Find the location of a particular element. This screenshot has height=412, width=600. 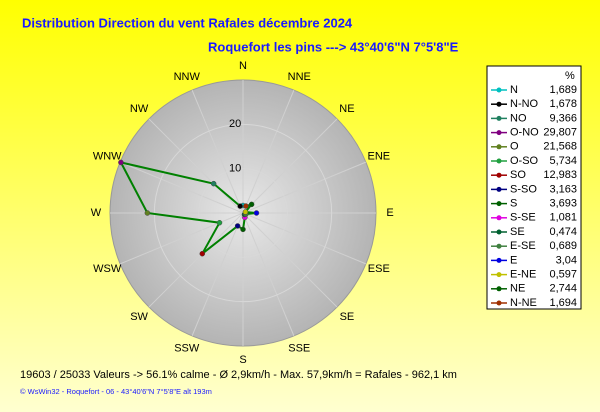

legend-value: 1,081 is located at coordinates (563, 218).